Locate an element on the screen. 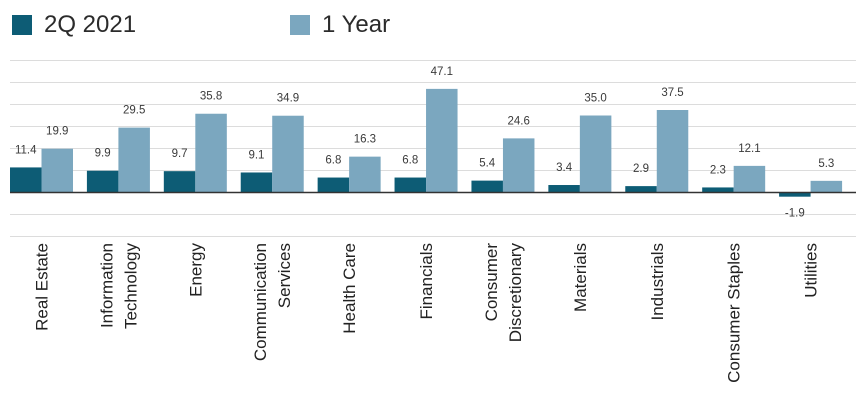 This screenshot has width=856, height=399. category-label: Utilities is located at coordinates (811, 270).